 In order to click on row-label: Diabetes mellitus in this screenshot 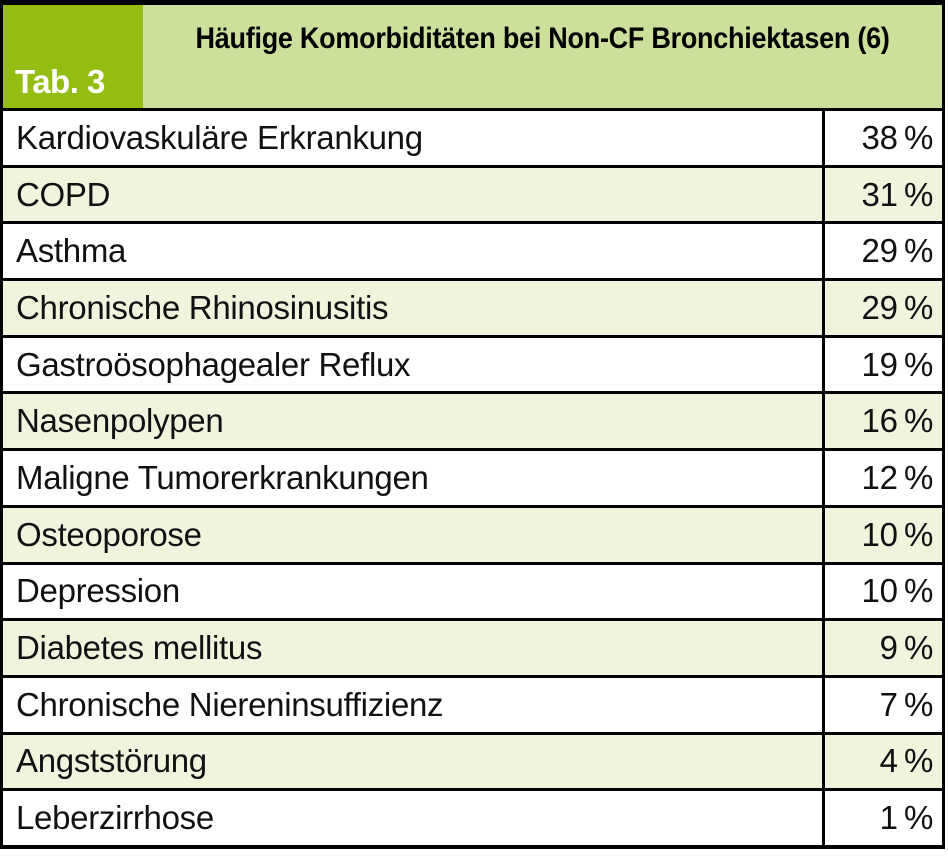, I will do `click(139, 648)`.